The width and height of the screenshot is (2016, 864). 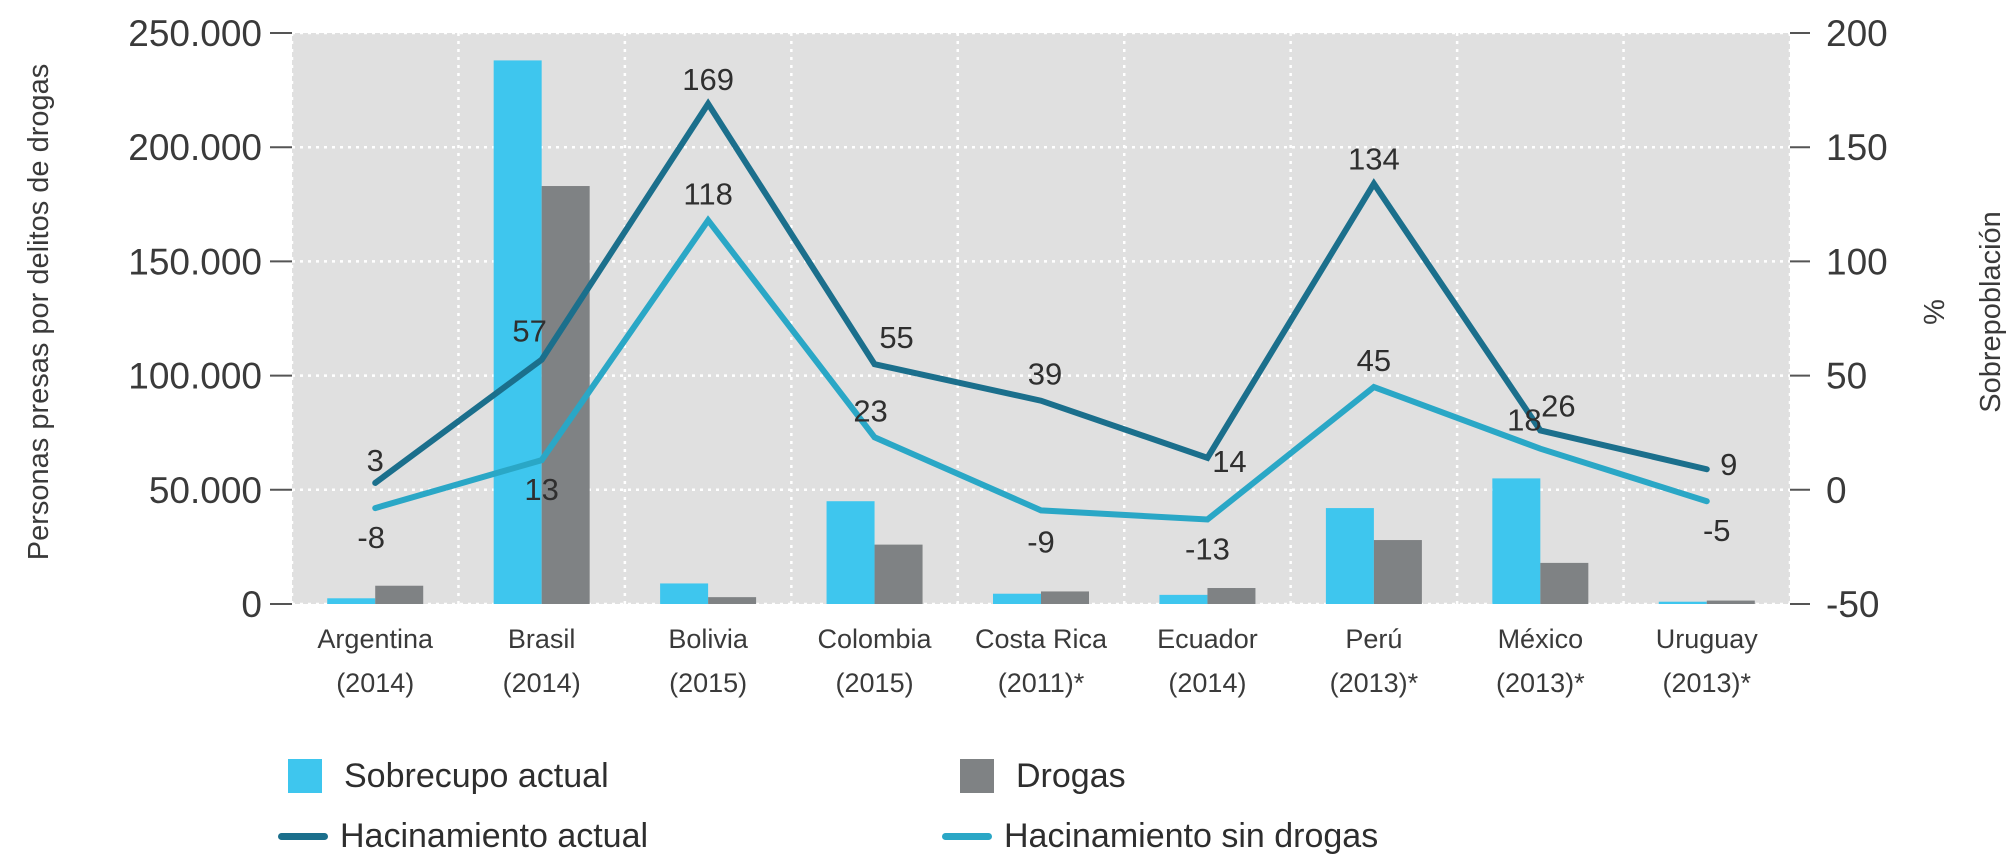 What do you see at coordinates (305, 776) in the screenshot?
I see `legend-swatch-sobrecupo` at bounding box center [305, 776].